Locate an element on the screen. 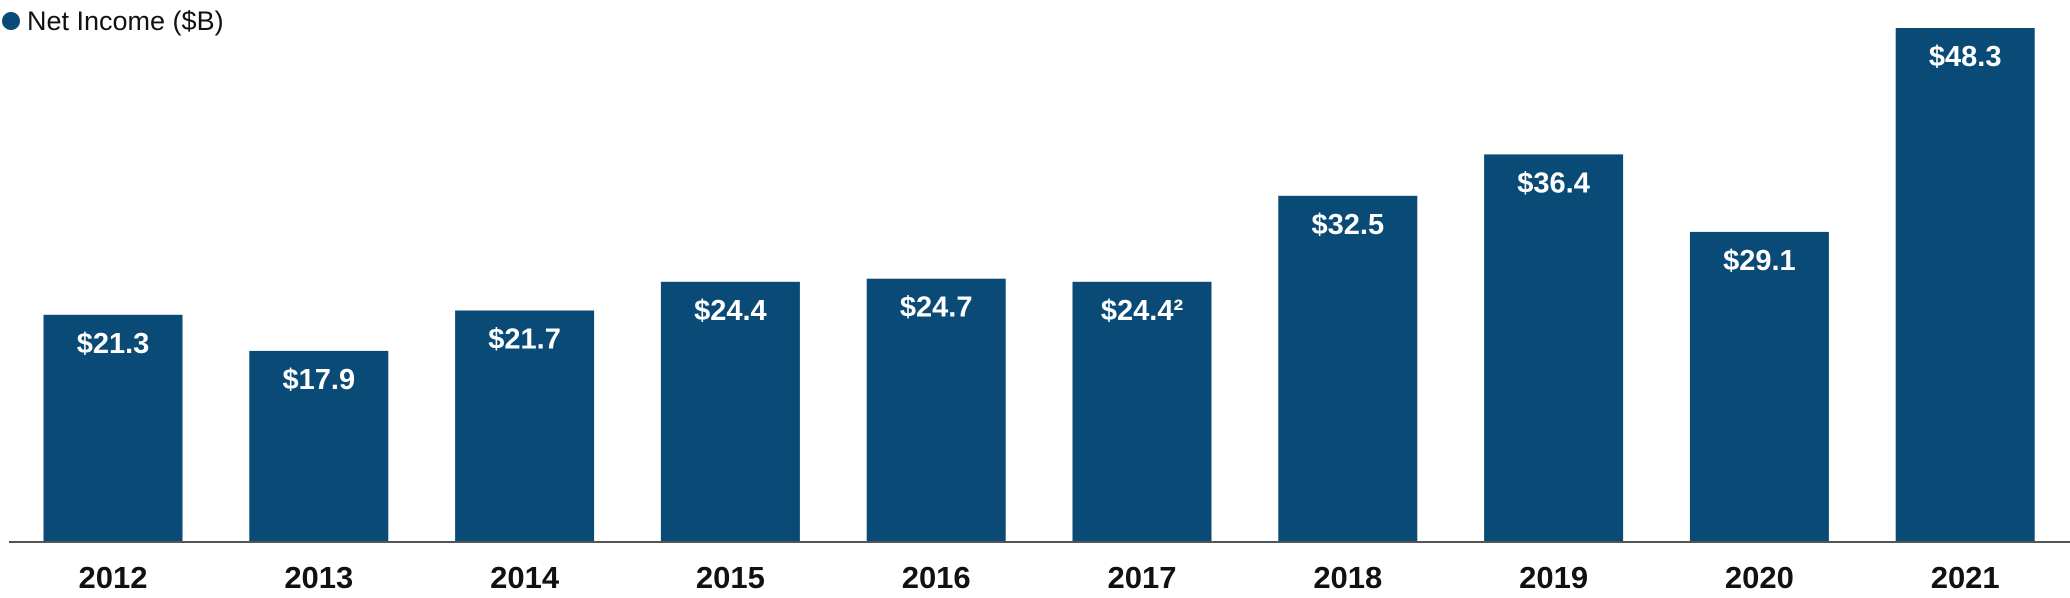 This screenshot has width=2070, height=598. legend-swatch is located at coordinates (11, 21).